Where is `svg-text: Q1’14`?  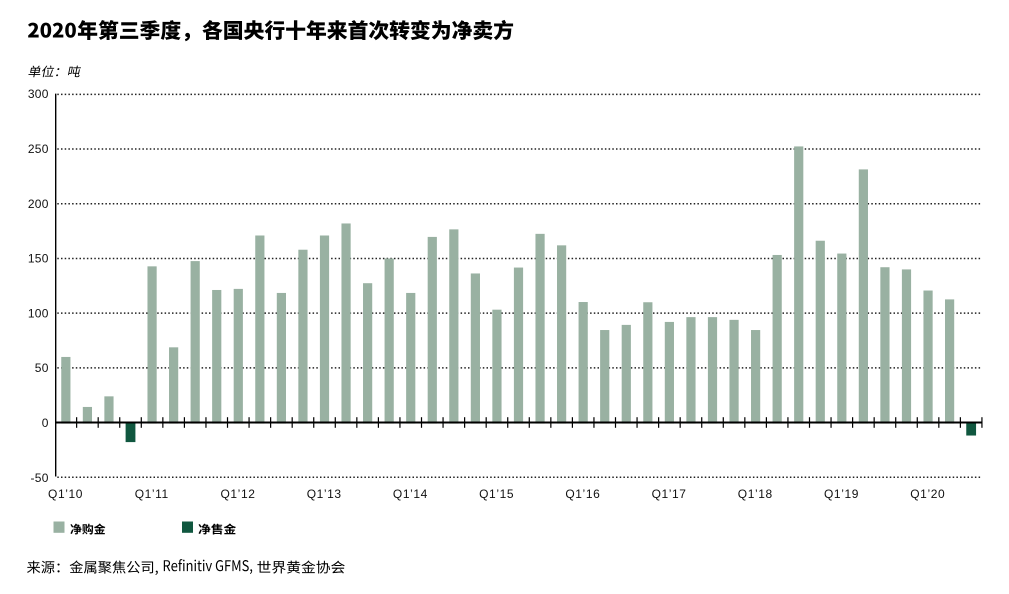
svg-text: Q1’14 is located at coordinates (410, 494).